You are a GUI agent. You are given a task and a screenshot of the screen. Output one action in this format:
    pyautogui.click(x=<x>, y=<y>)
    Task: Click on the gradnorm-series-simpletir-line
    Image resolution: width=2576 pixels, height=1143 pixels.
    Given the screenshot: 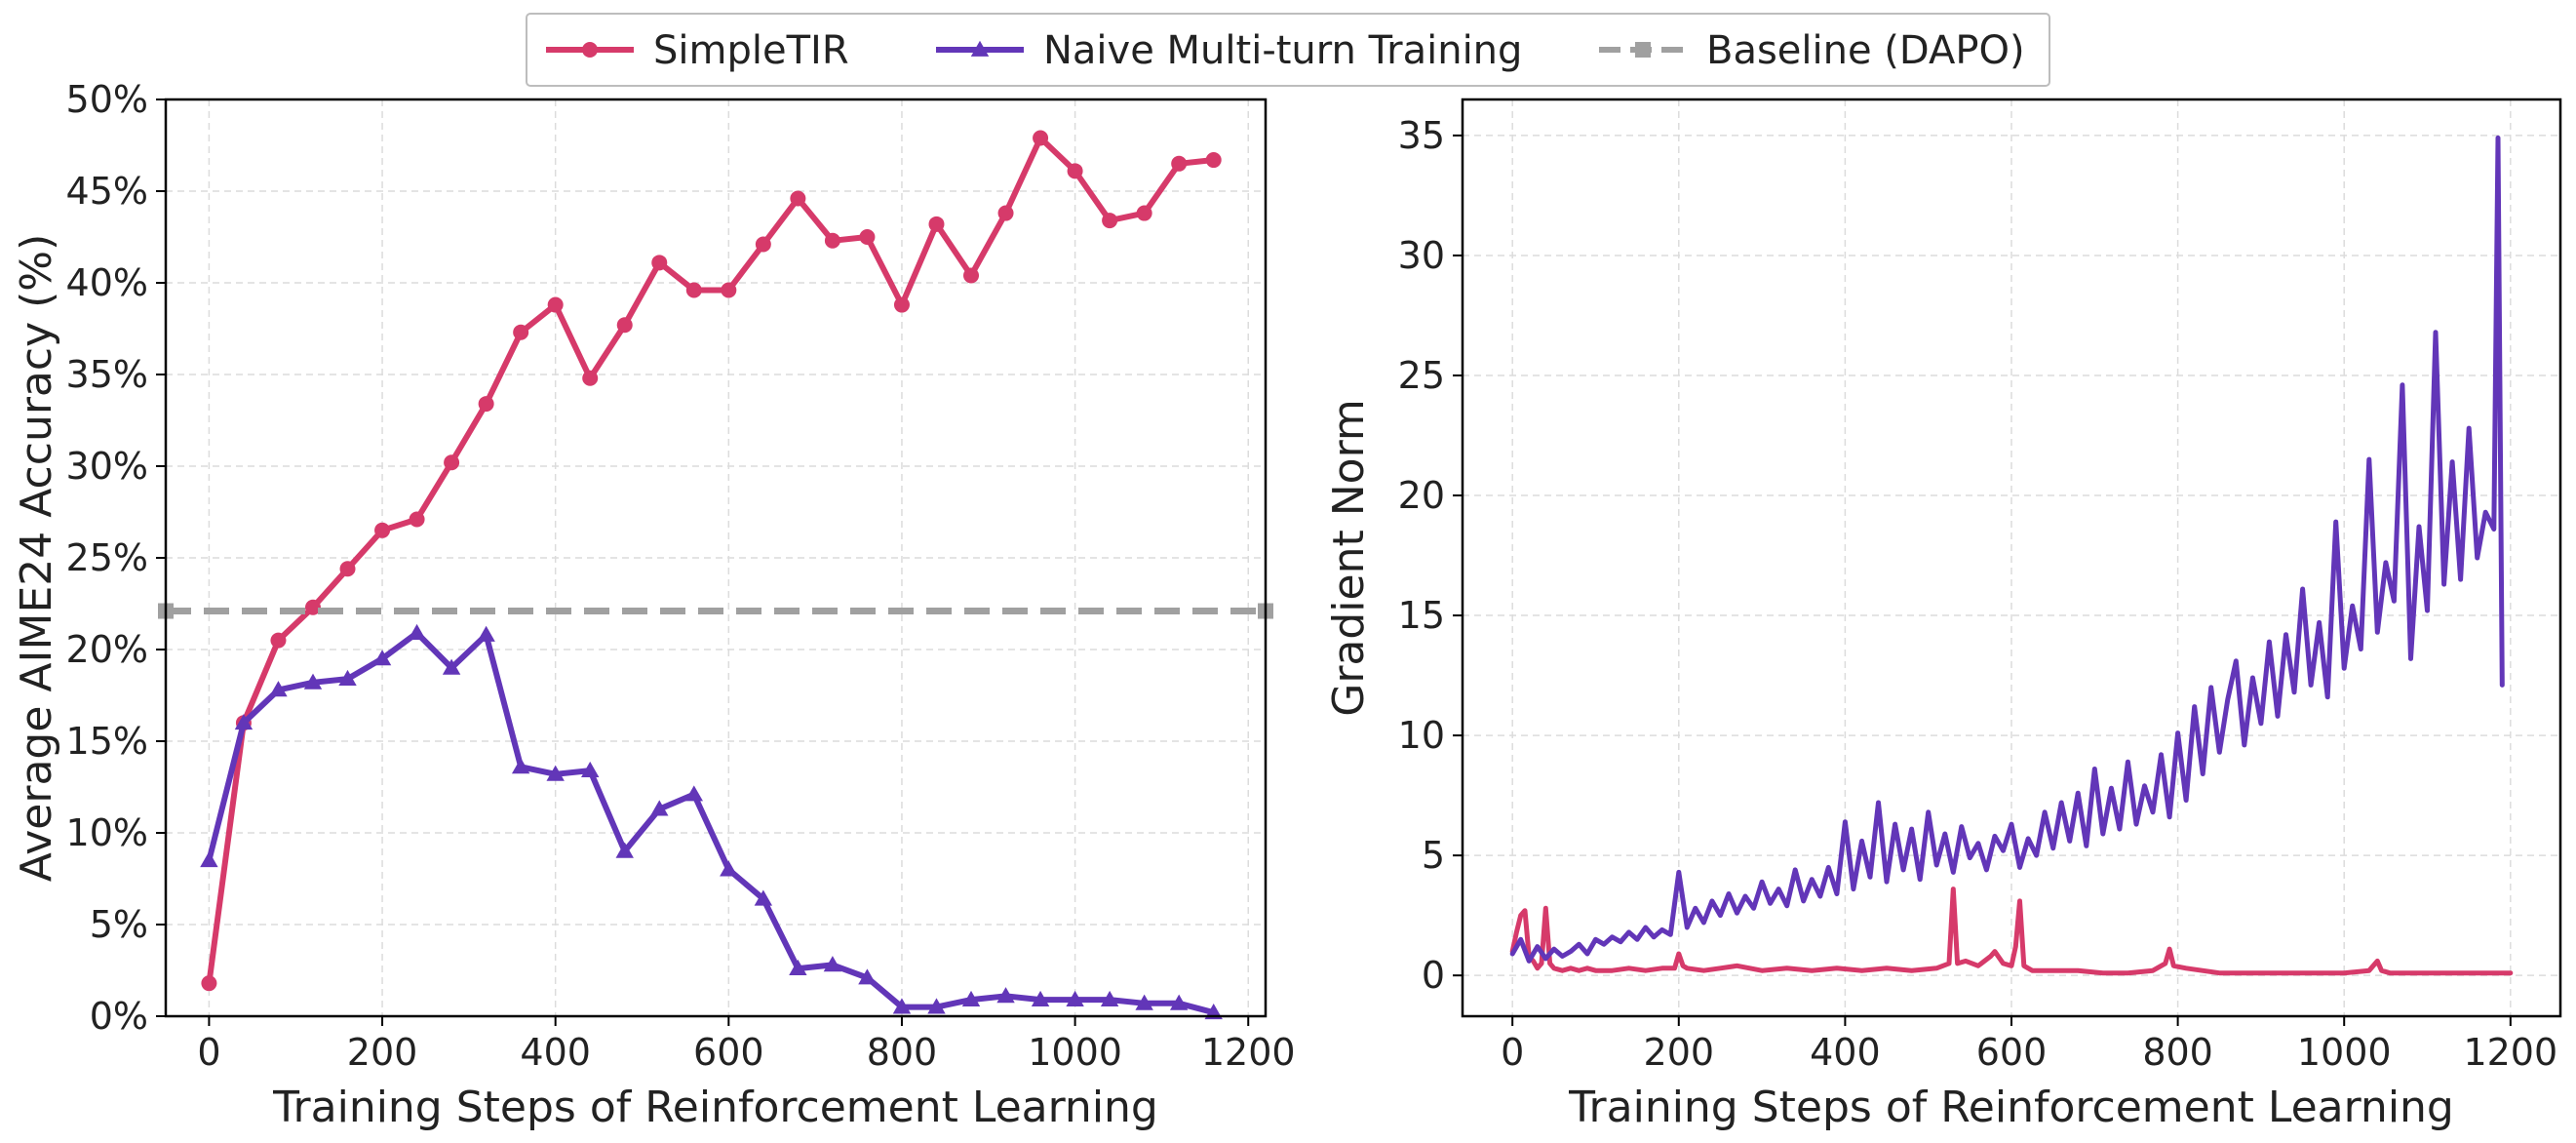 What is the action you would take?
    pyautogui.click(x=2012, y=931)
    